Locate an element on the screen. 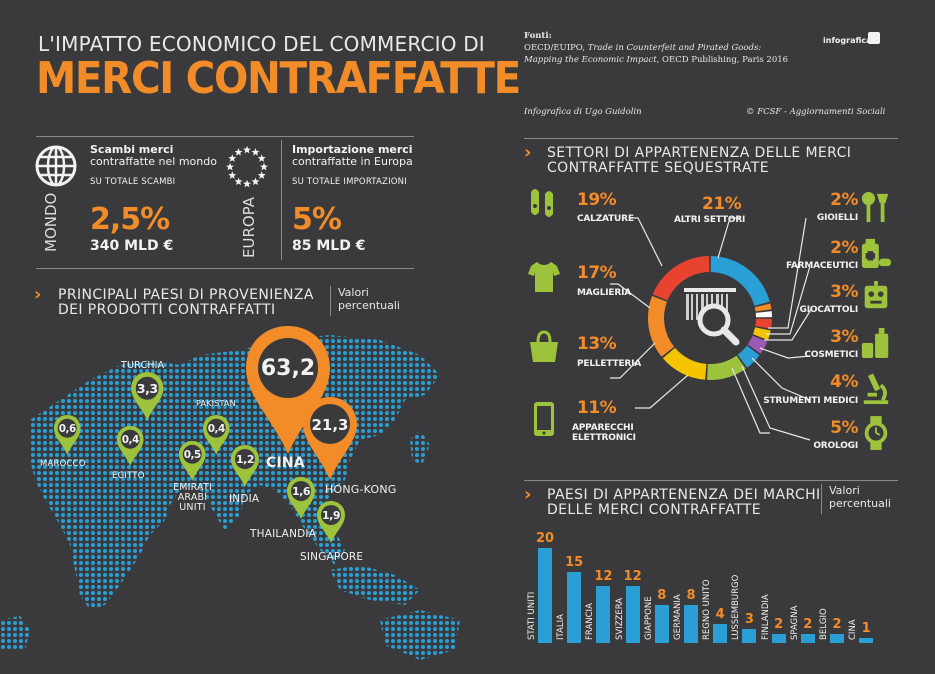 The image size is (935, 674). bar-regno-unito is located at coordinates (720, 633).